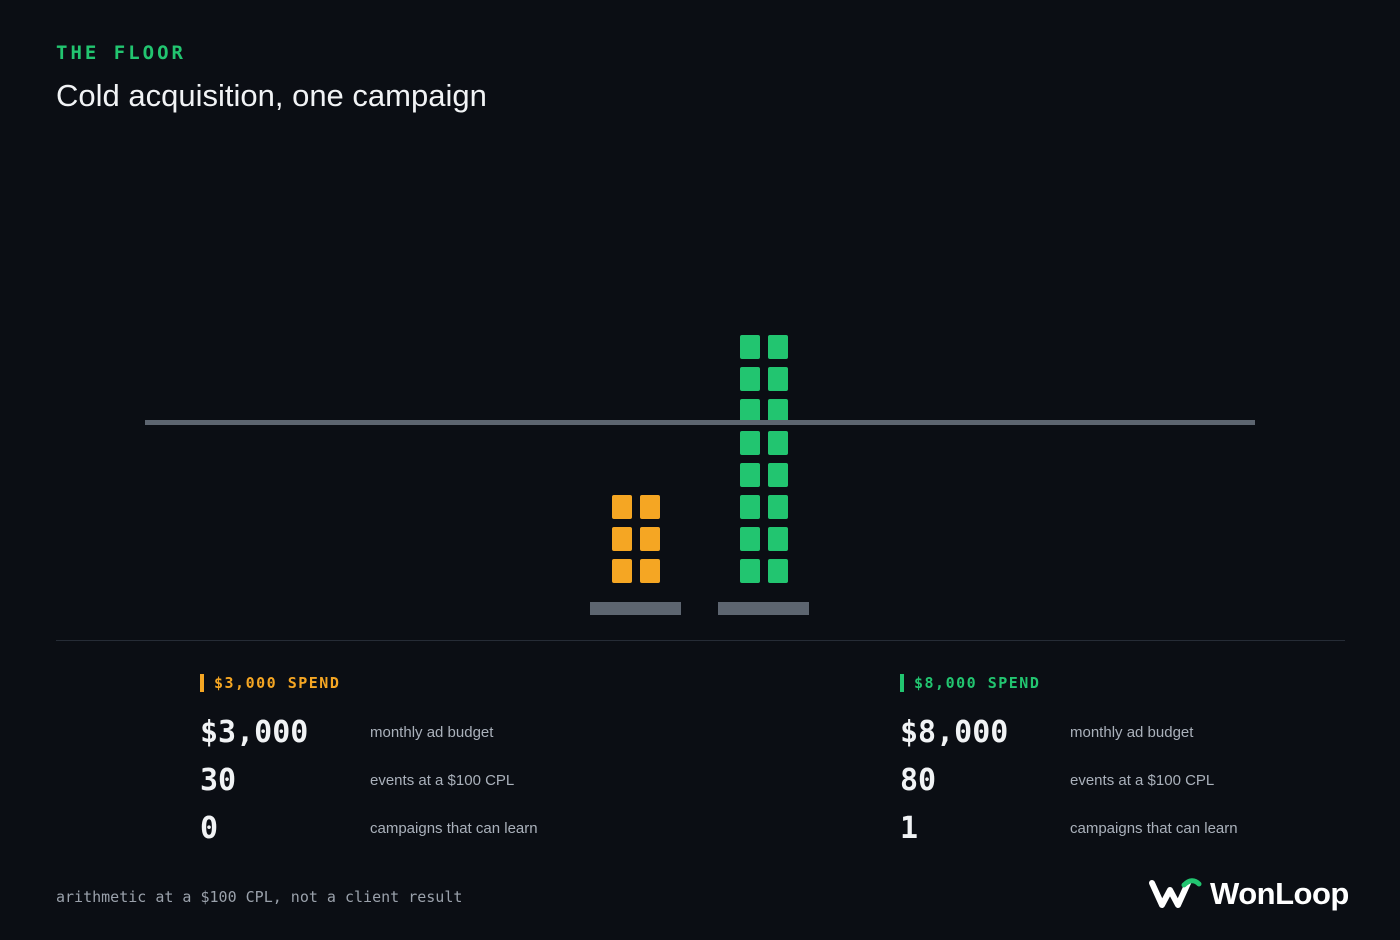 The image size is (1400, 940). I want to click on stat-value: 0, so click(209, 828).